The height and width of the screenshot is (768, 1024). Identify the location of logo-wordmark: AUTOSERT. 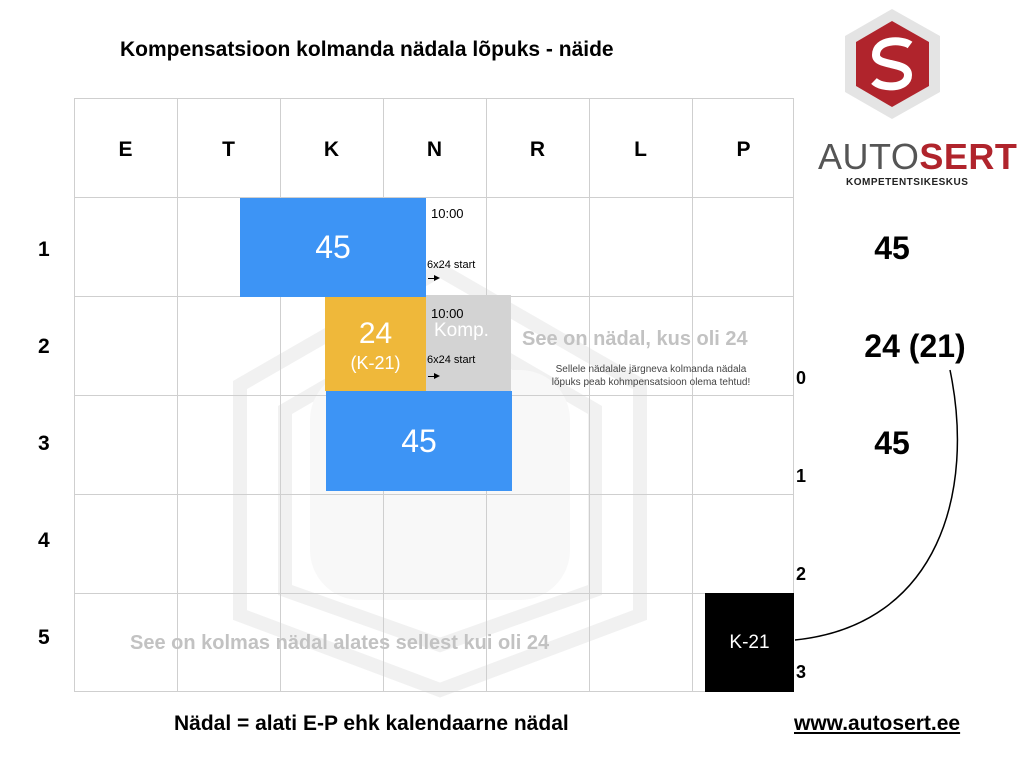
(917, 157).